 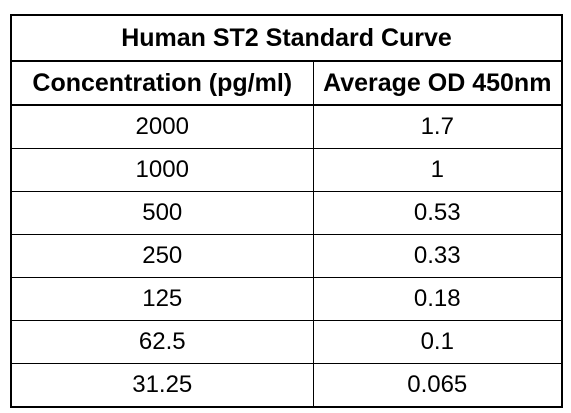 I want to click on concentration-cell: 31.25, so click(x=162, y=385).